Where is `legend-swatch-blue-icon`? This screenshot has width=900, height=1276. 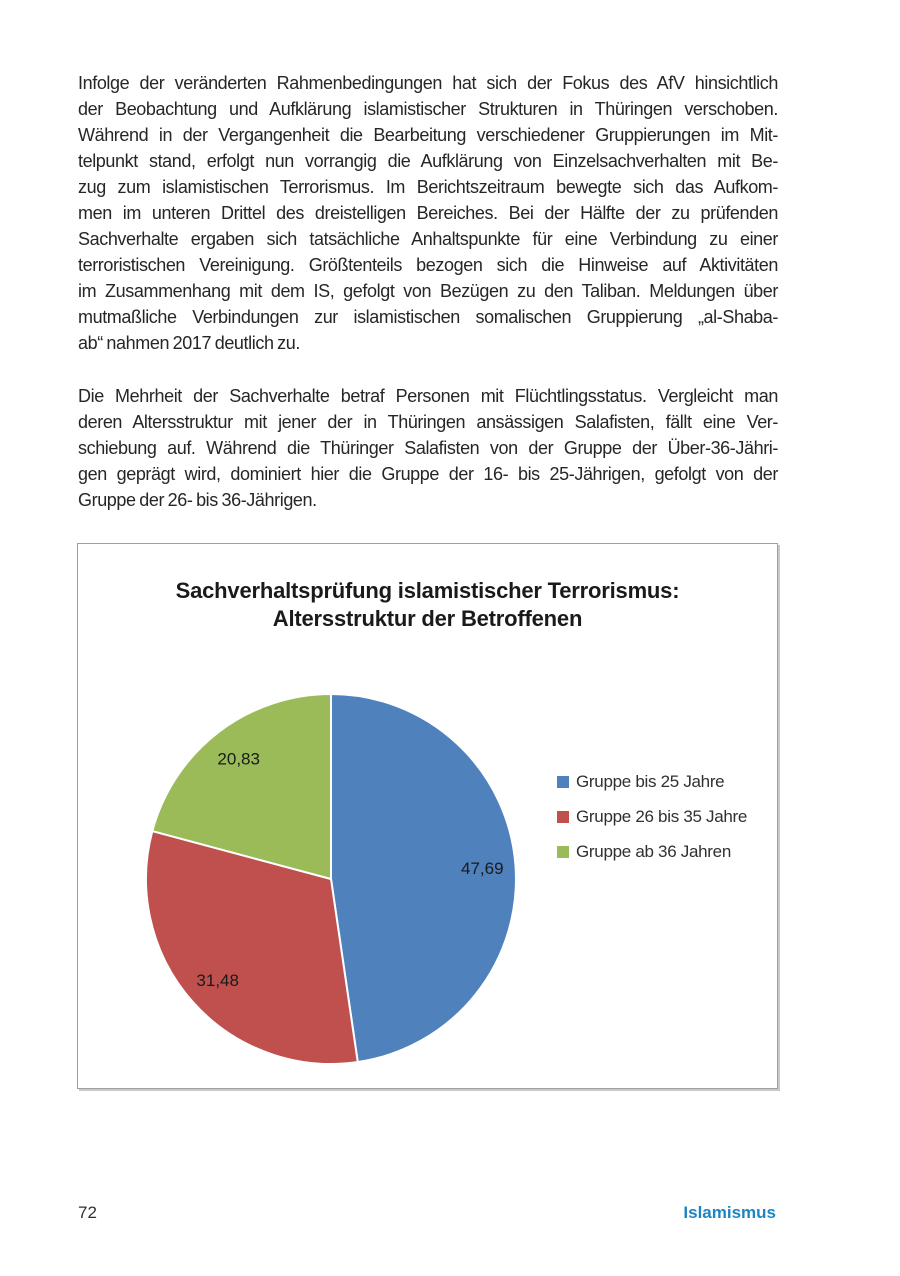
legend-swatch-blue-icon is located at coordinates (563, 781).